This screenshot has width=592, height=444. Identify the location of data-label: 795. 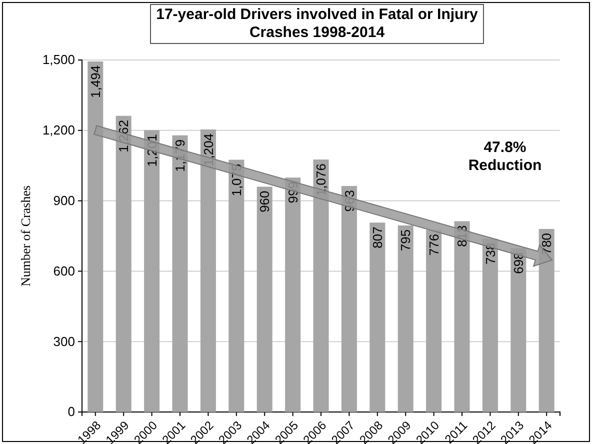
(406, 240).